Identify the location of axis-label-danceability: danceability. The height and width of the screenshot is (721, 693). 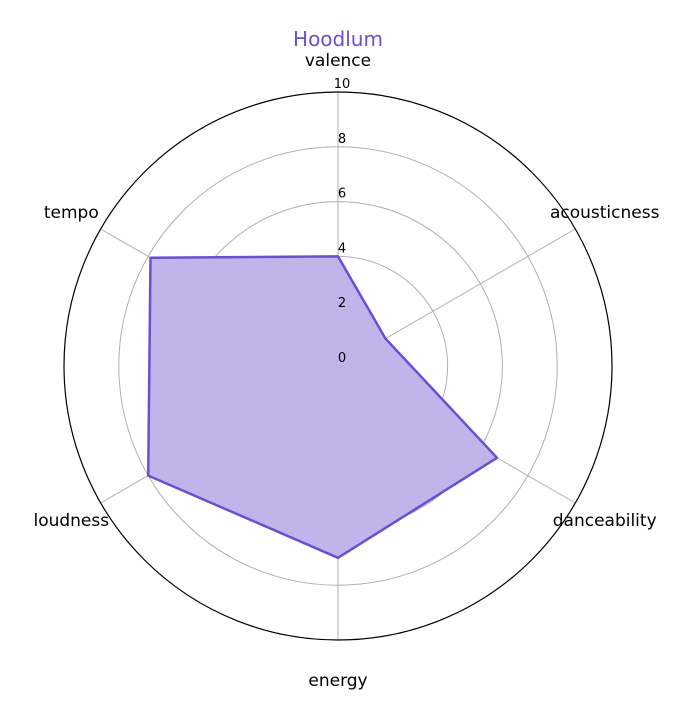
(605, 521).